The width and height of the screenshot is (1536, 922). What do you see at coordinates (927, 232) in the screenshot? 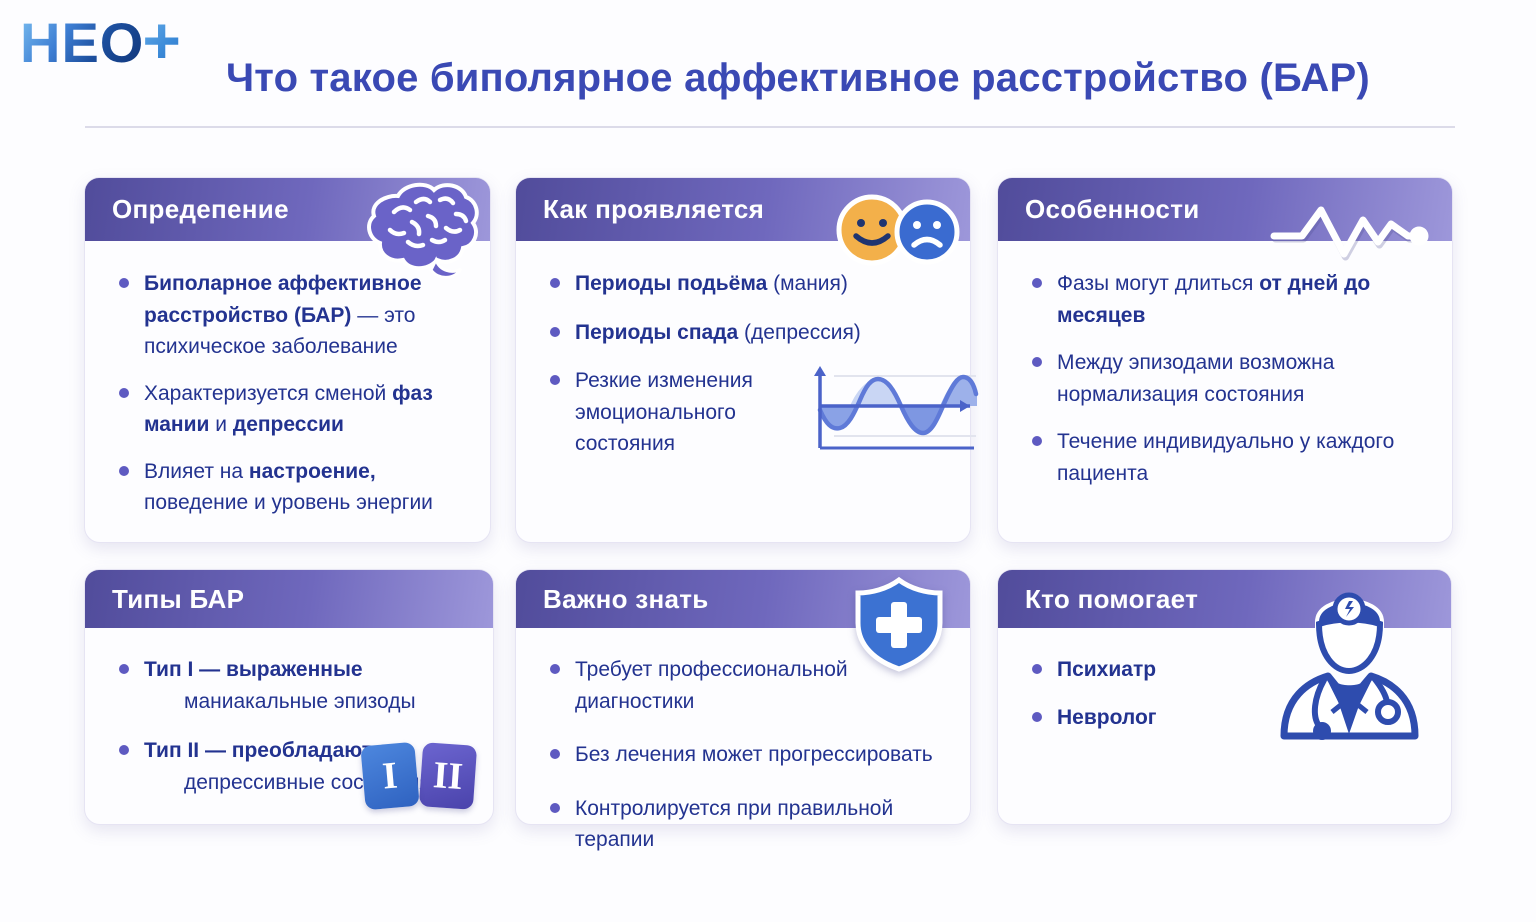
I see `sad-face-icon` at bounding box center [927, 232].